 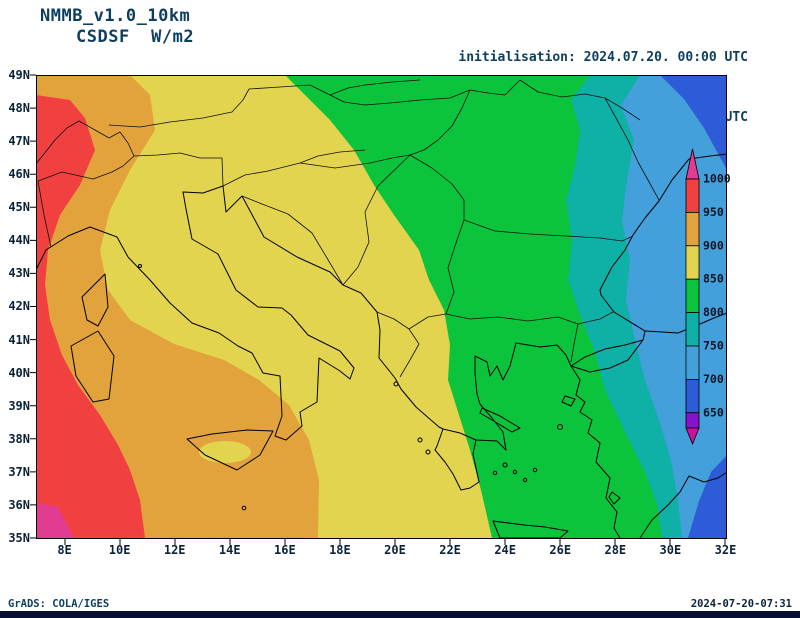 What do you see at coordinates (19, 141) in the screenshot?
I see `lat-tick-label: 47N` at bounding box center [19, 141].